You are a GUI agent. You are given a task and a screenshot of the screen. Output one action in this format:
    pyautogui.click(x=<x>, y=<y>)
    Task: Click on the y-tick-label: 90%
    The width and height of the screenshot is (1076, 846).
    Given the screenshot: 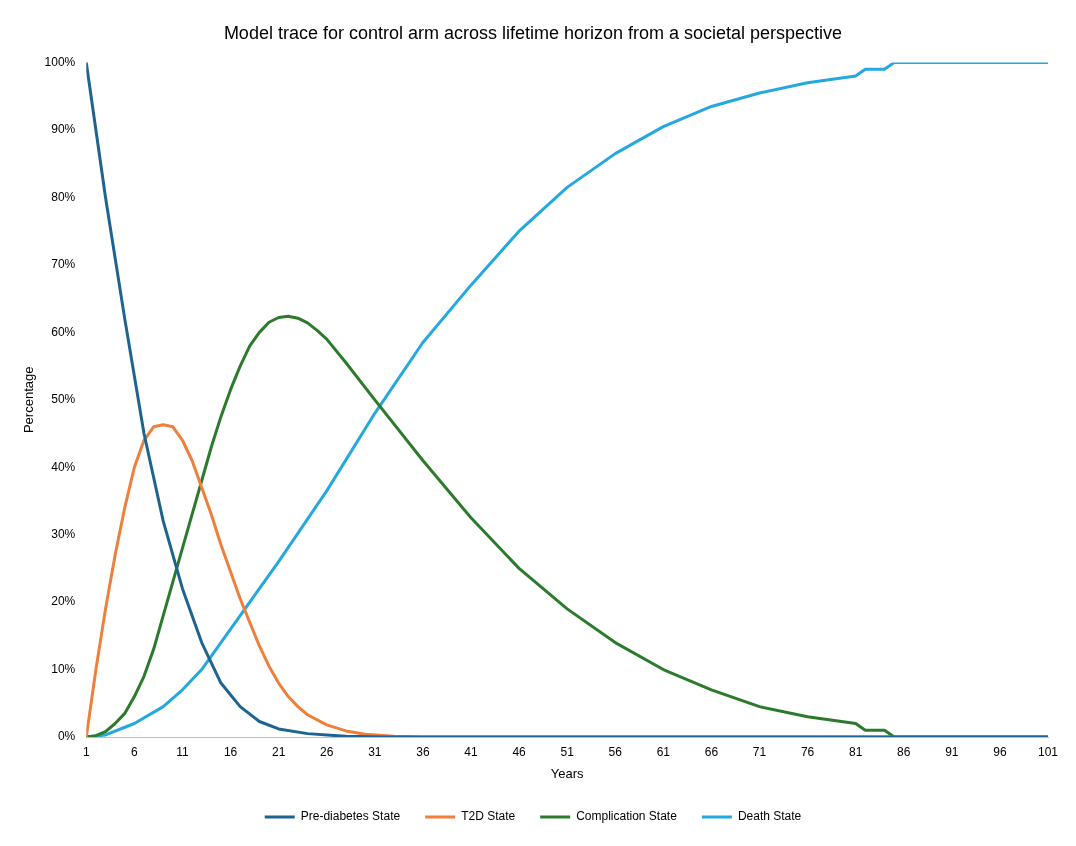 What is the action you would take?
    pyautogui.click(x=63, y=129)
    